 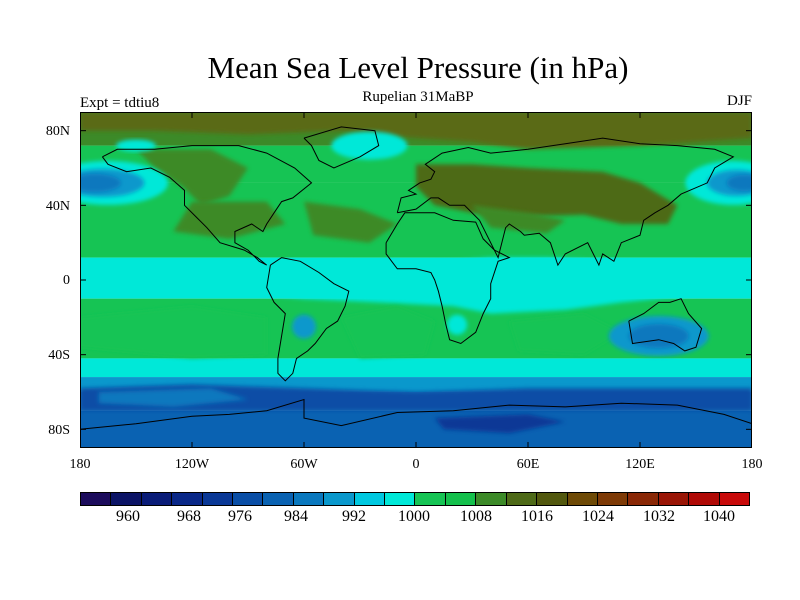 I want to click on lat-tick-label: 80S, so click(x=59, y=430).